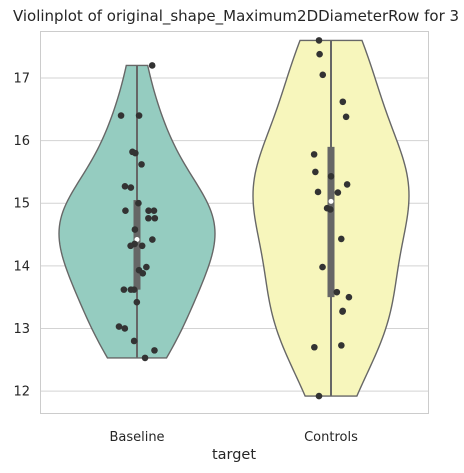 This screenshot has height=473, width=464. Describe the element at coordinates (137, 240) in the screenshot. I see `median-marker-baseline` at that location.